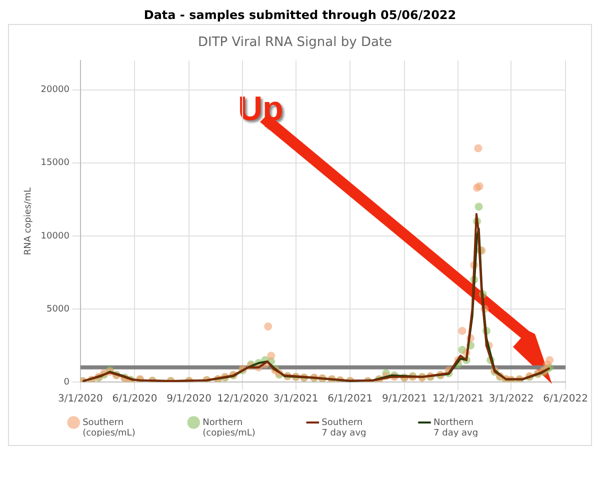  I want to click on x-tick-label: 9/1/2021, so click(404, 399).